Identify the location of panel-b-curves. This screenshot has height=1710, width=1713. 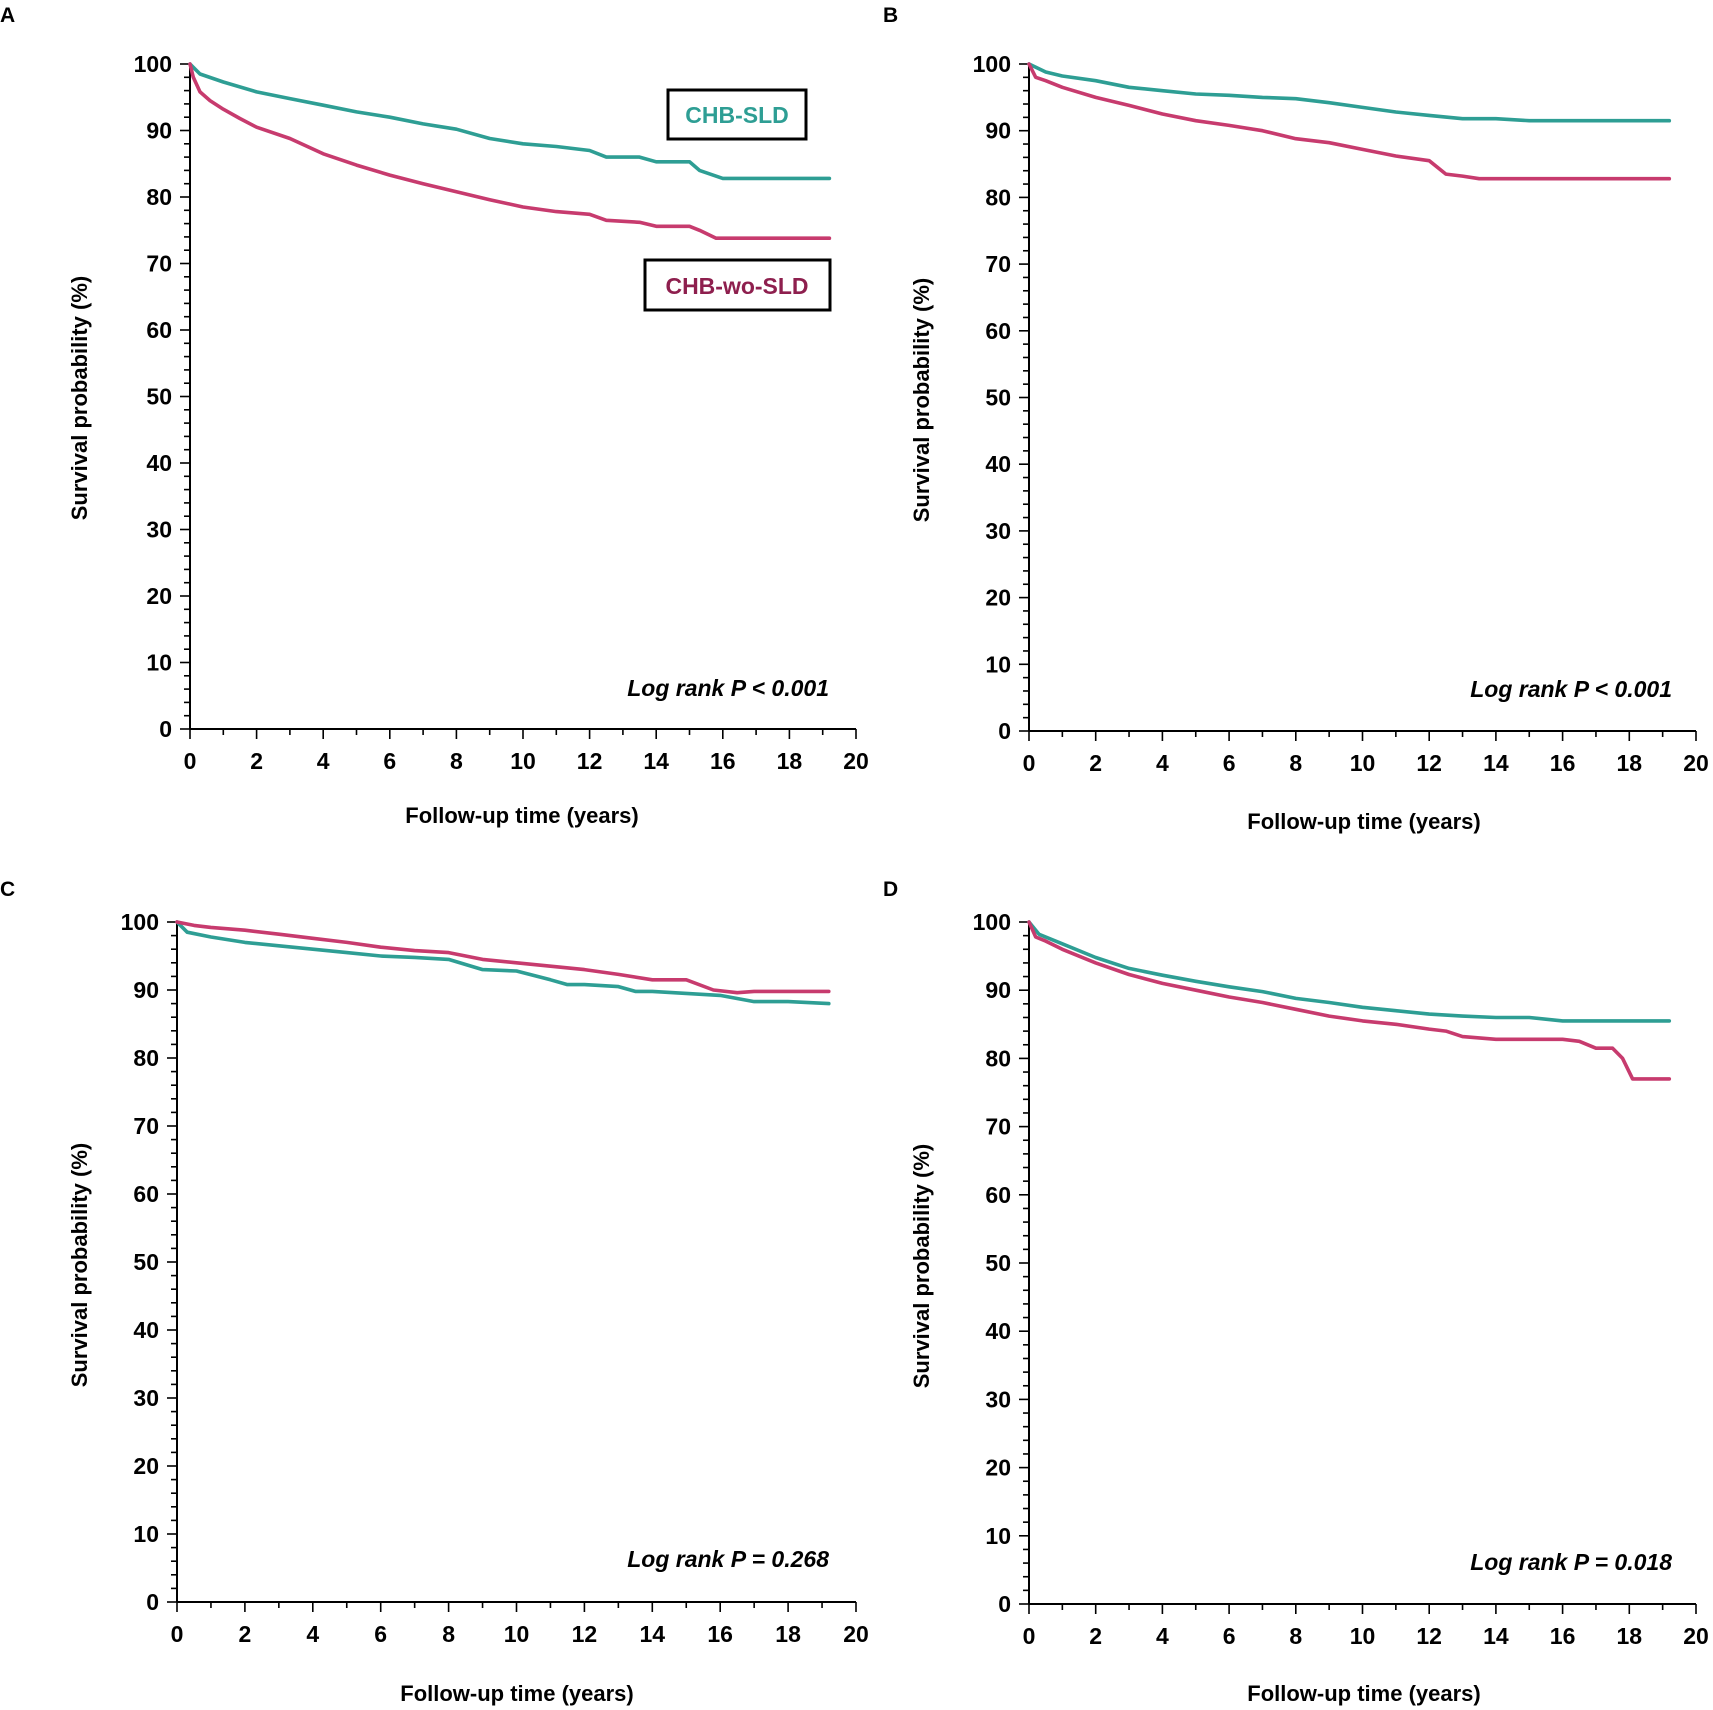
(1349, 121).